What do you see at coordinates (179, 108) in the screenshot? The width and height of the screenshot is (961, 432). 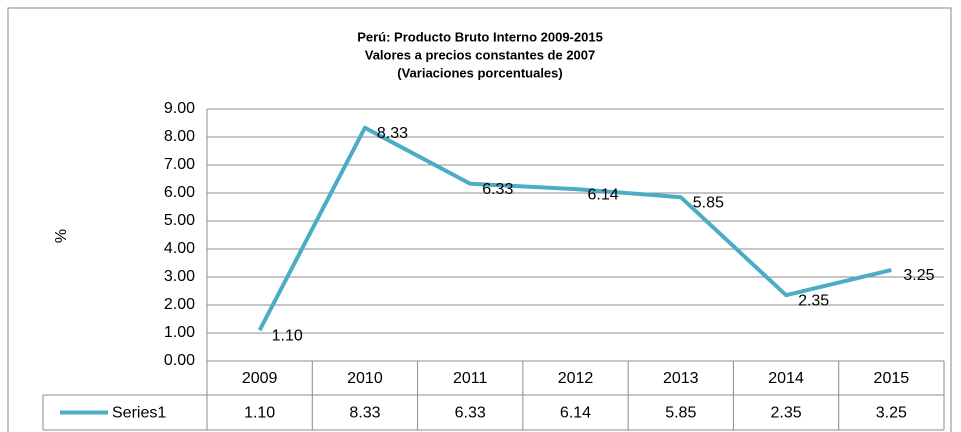 I see `y-tick-label: 9.00` at bounding box center [179, 108].